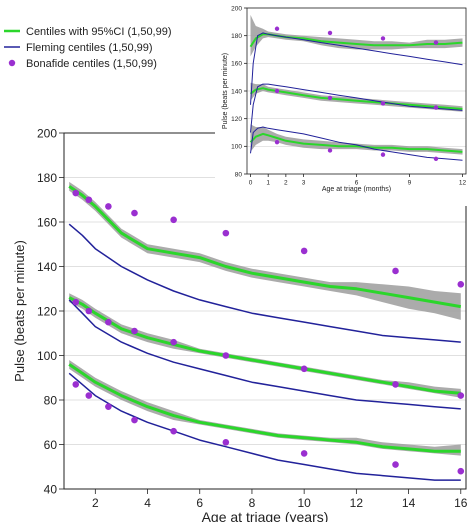  Describe the element at coordinates (236, 36) in the screenshot. I see `inset-y-tick-label: 180` at that location.